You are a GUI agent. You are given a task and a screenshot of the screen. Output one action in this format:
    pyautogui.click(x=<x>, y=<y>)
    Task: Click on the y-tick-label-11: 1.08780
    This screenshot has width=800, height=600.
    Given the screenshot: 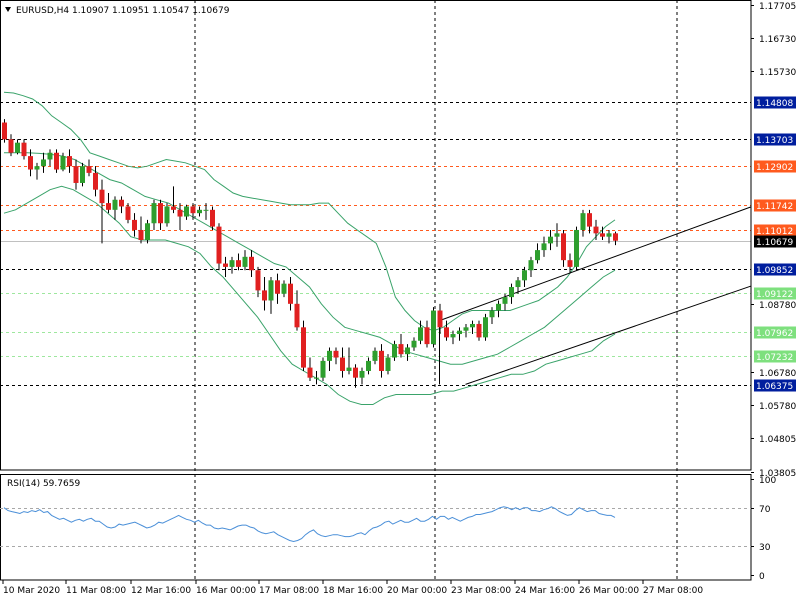 What is the action you would take?
    pyautogui.click(x=777, y=306)
    